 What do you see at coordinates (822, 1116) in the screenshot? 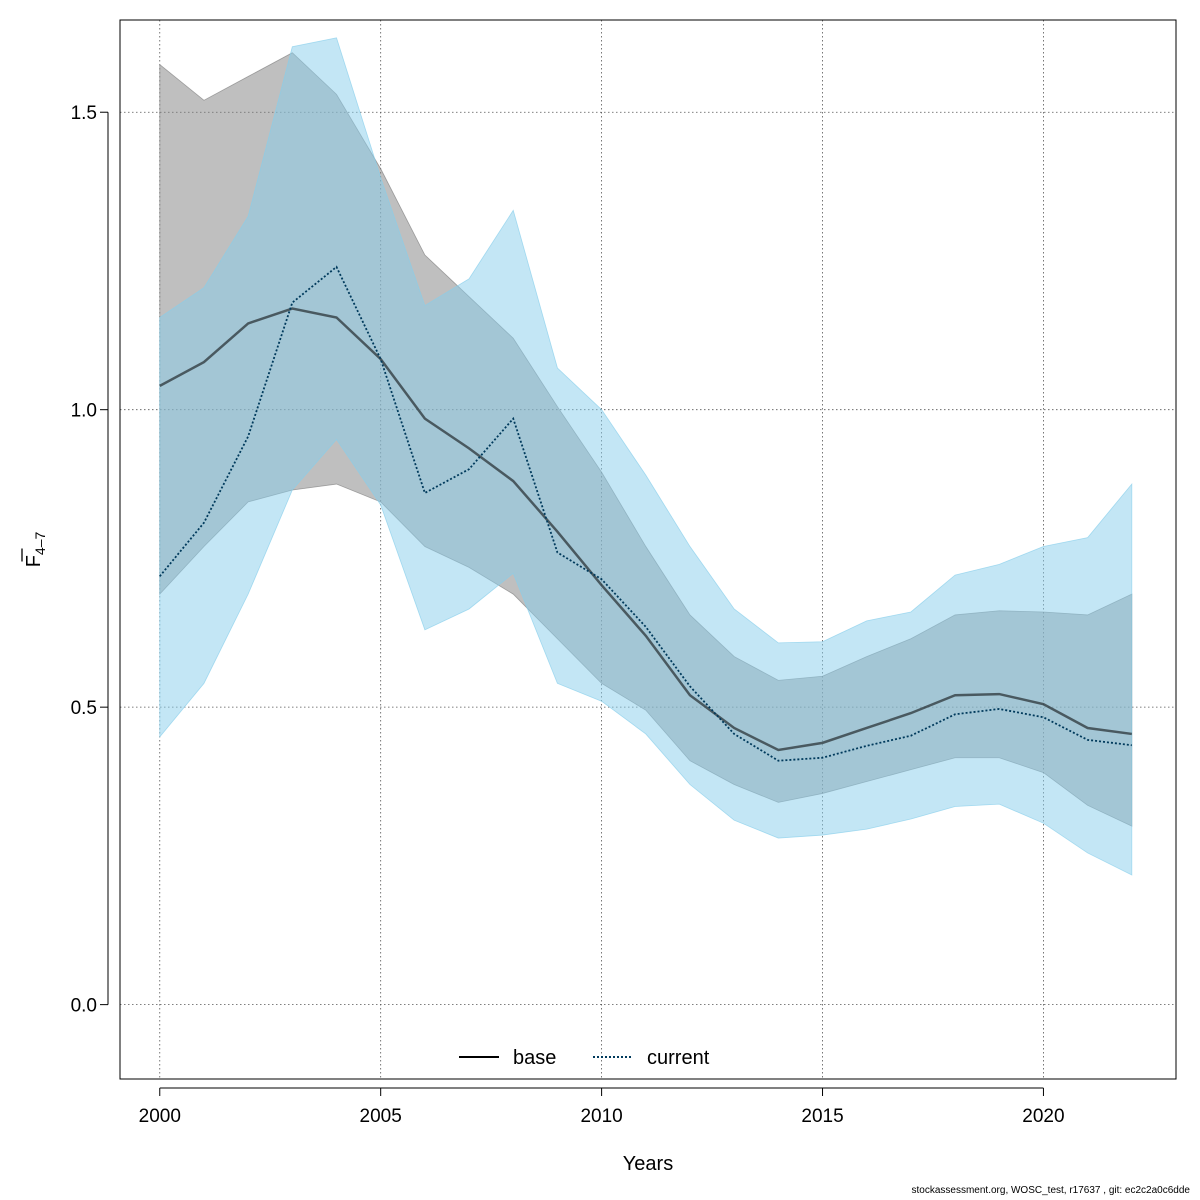
I see `x-tick-label: 2015` at bounding box center [822, 1116].